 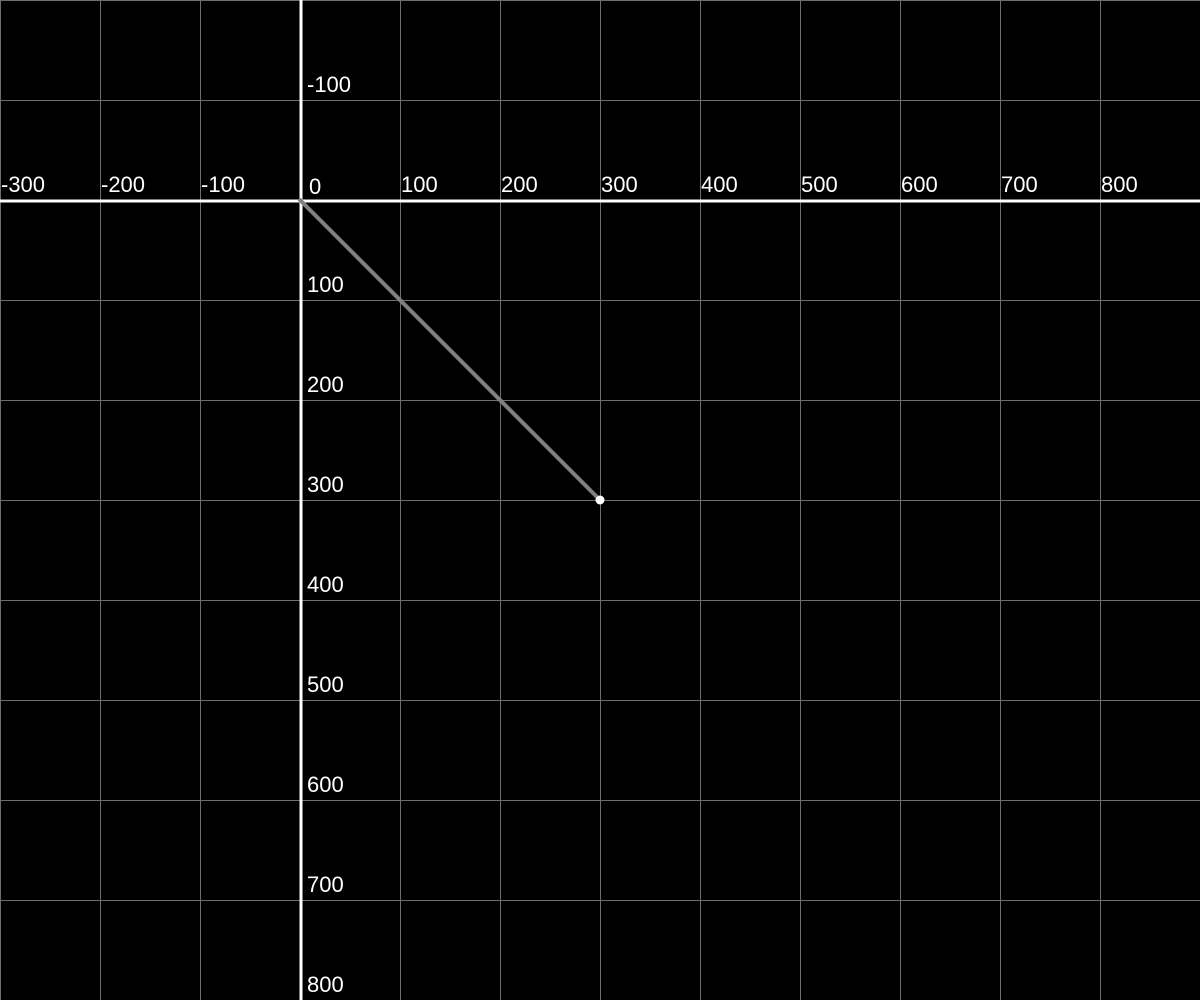 I want to click on x-tick-label: -100, so click(x=223, y=184).